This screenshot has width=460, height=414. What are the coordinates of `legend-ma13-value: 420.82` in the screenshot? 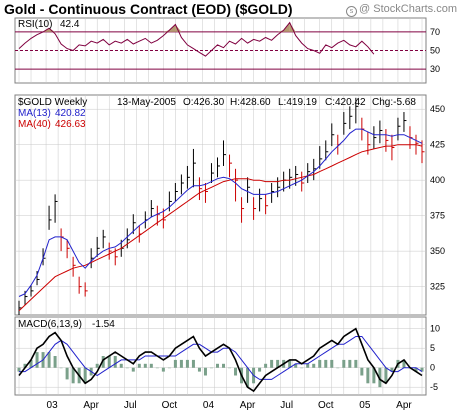 It's located at (70, 113).